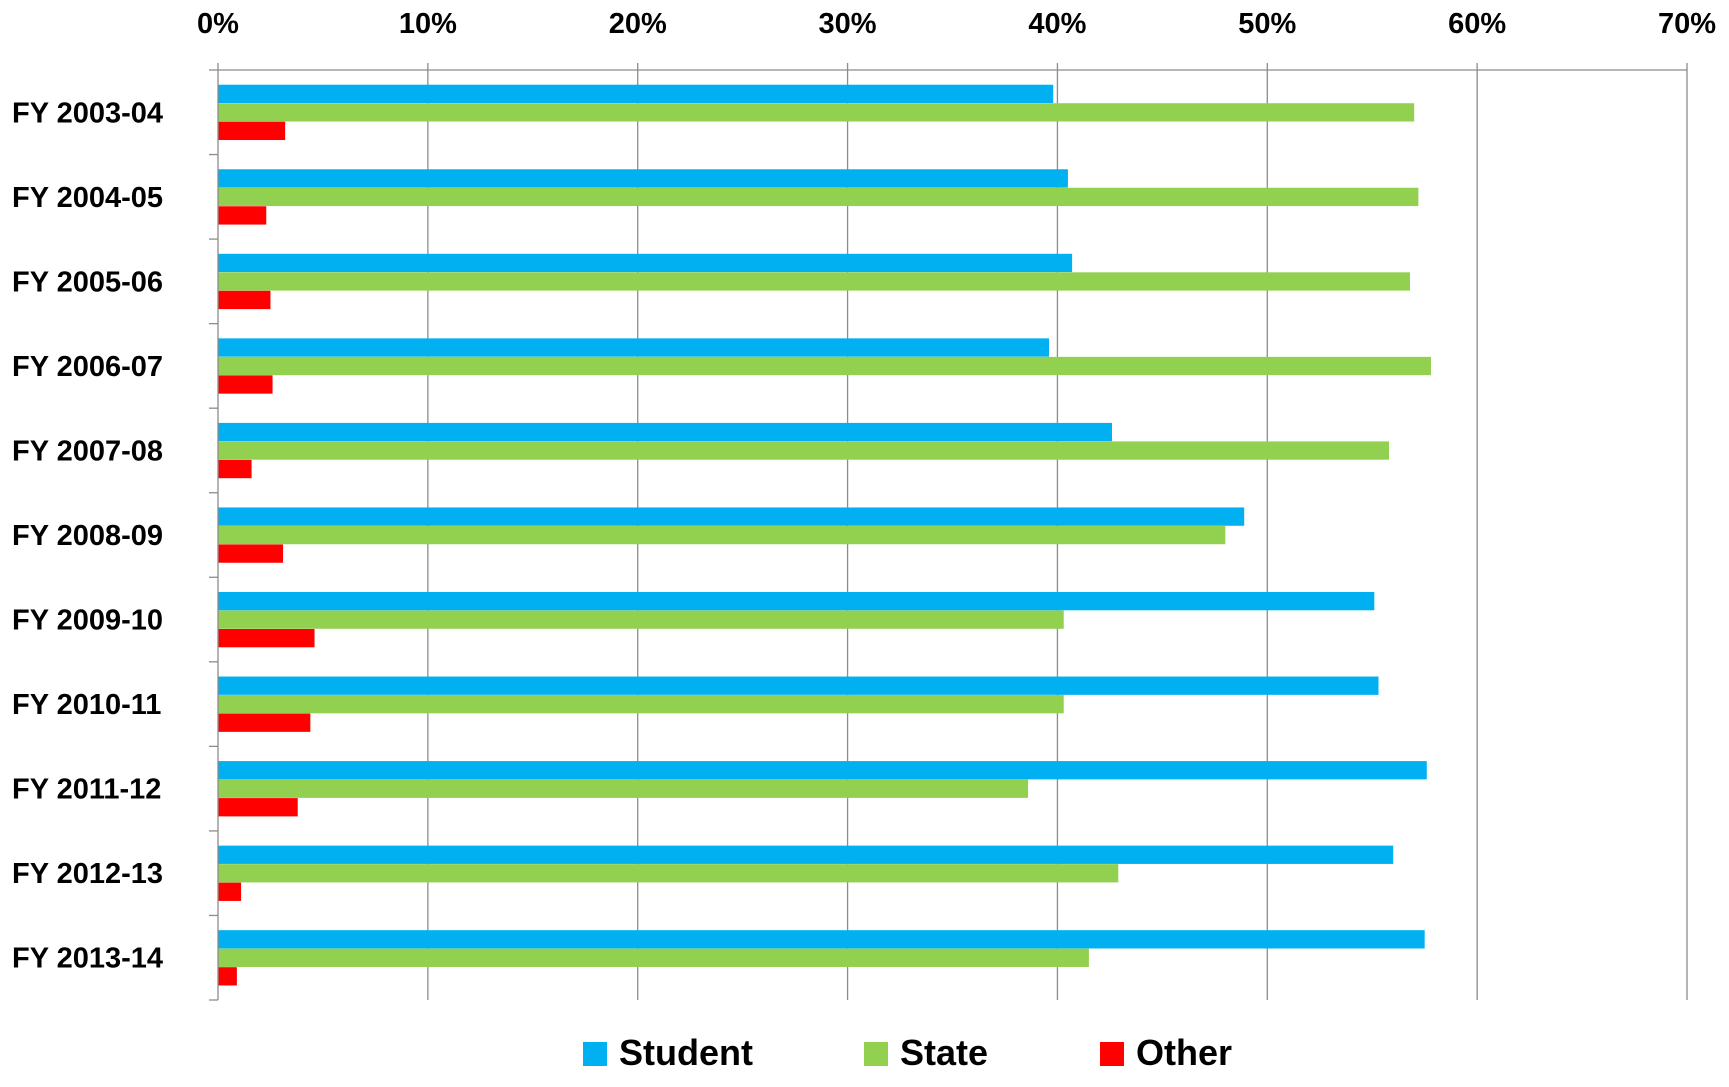 This screenshot has width=1729, height=1087. I want to click on x-tick-label: 60%, so click(1477, 24).